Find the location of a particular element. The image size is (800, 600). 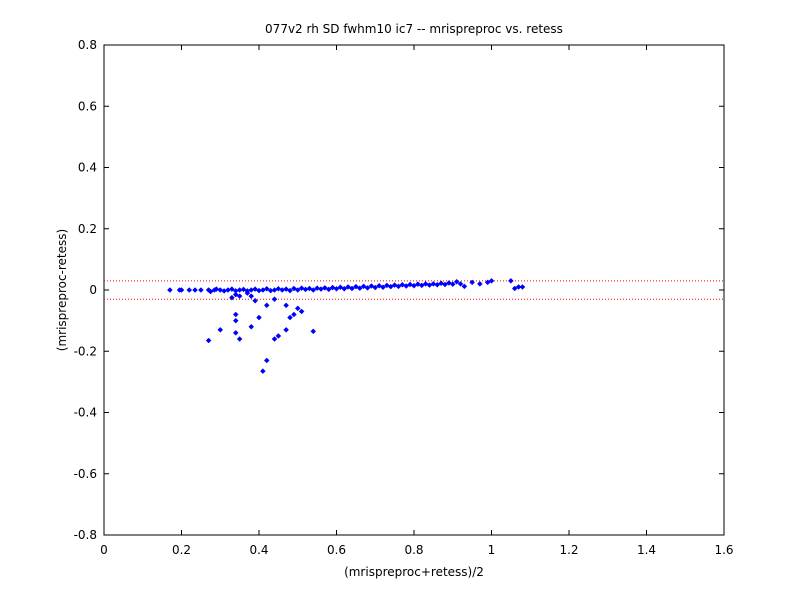

y-tick-label: 0.2 is located at coordinates (87, 229).